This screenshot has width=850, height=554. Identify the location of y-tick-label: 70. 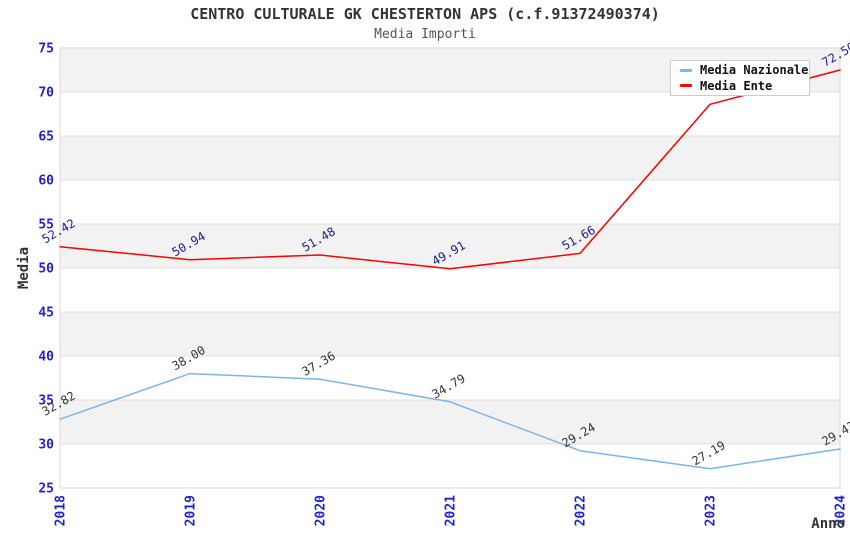
(46, 93).